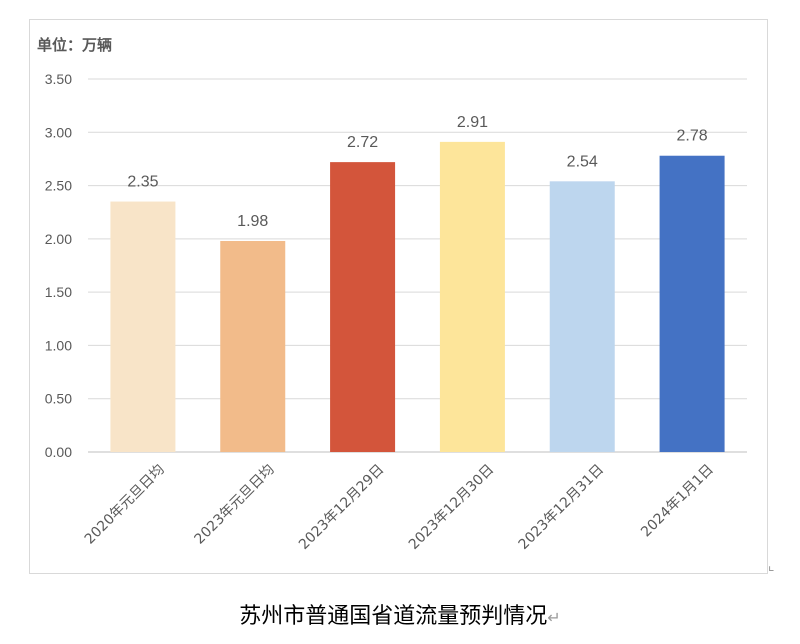 The image size is (800, 644). What do you see at coordinates (582, 161) in the screenshot?
I see `data-label: 2.54` at bounding box center [582, 161].